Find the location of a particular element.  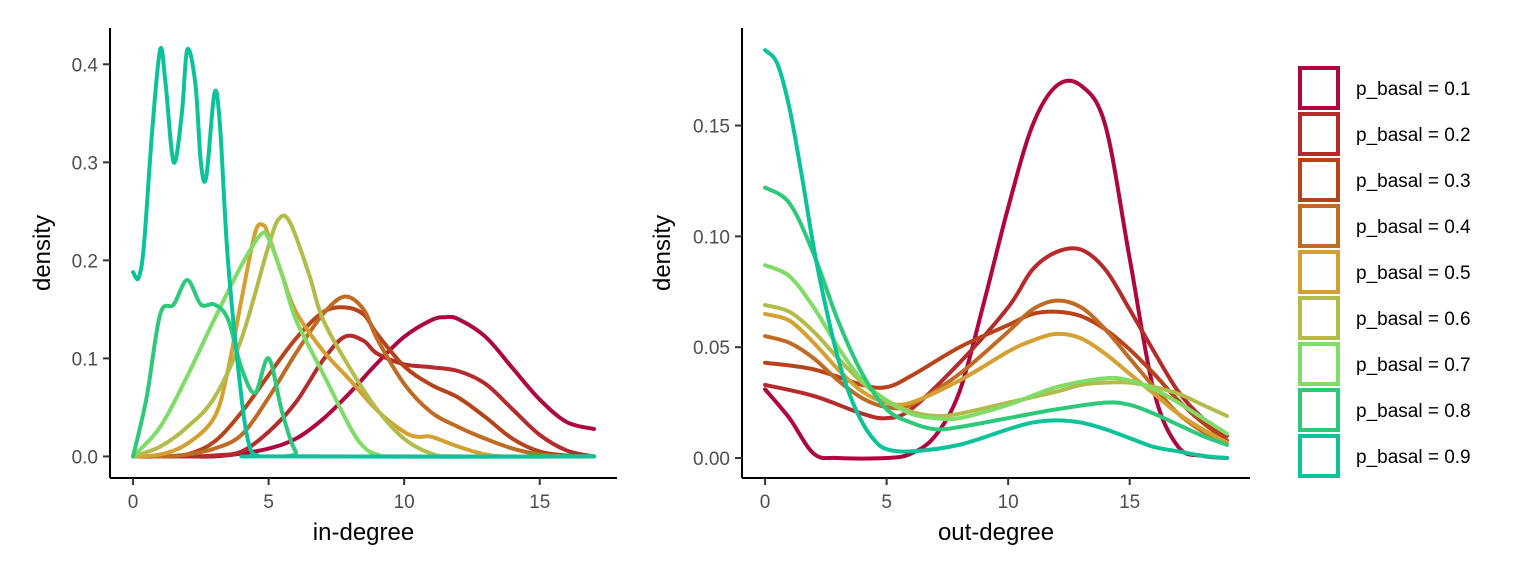

legend-label: p_basal = 0.9 is located at coordinates (1413, 457).